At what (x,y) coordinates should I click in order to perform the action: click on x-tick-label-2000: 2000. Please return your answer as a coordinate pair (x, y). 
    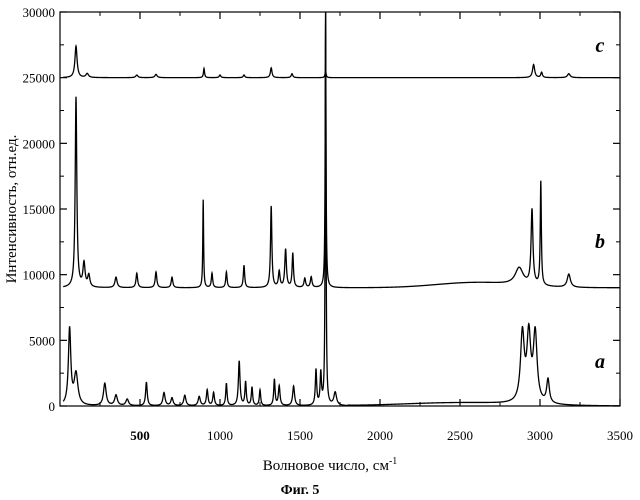
    Looking at the image, I should click on (380, 435).